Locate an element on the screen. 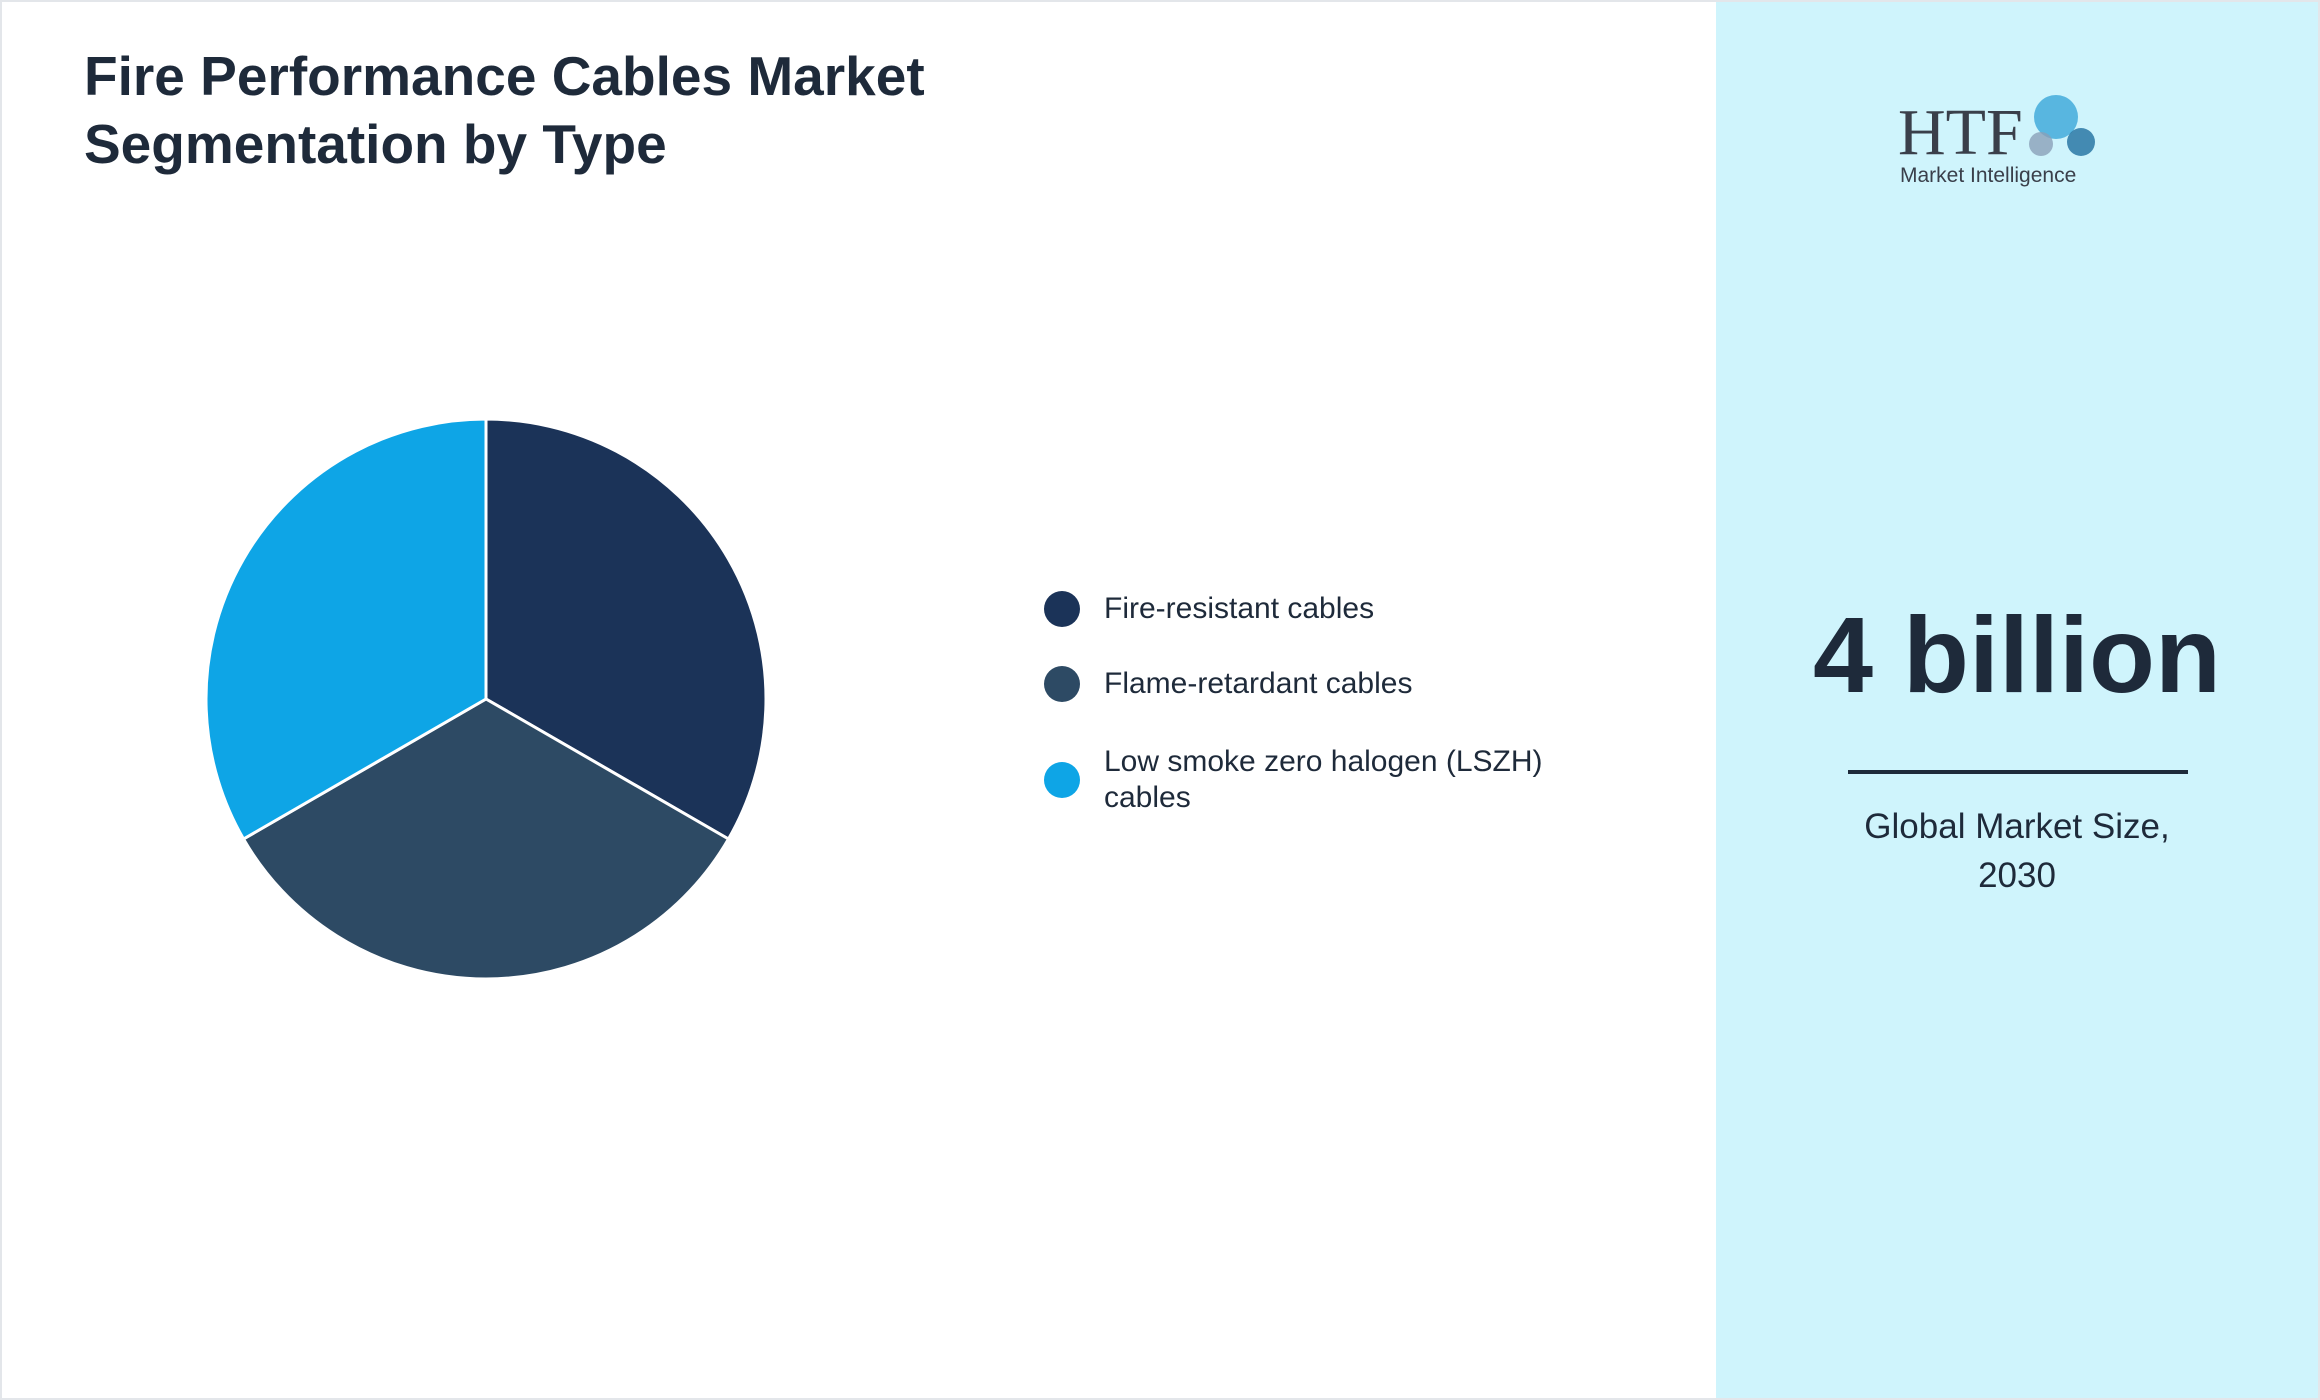 The image size is (2320, 1400). legend-label: Fire-resistant cables is located at coordinates (1239, 608).